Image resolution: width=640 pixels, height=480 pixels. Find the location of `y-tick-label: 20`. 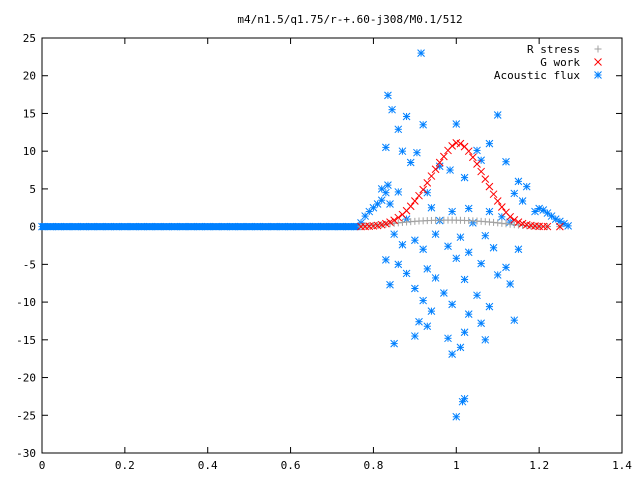

y-tick-label: 20 is located at coordinates (29, 76).